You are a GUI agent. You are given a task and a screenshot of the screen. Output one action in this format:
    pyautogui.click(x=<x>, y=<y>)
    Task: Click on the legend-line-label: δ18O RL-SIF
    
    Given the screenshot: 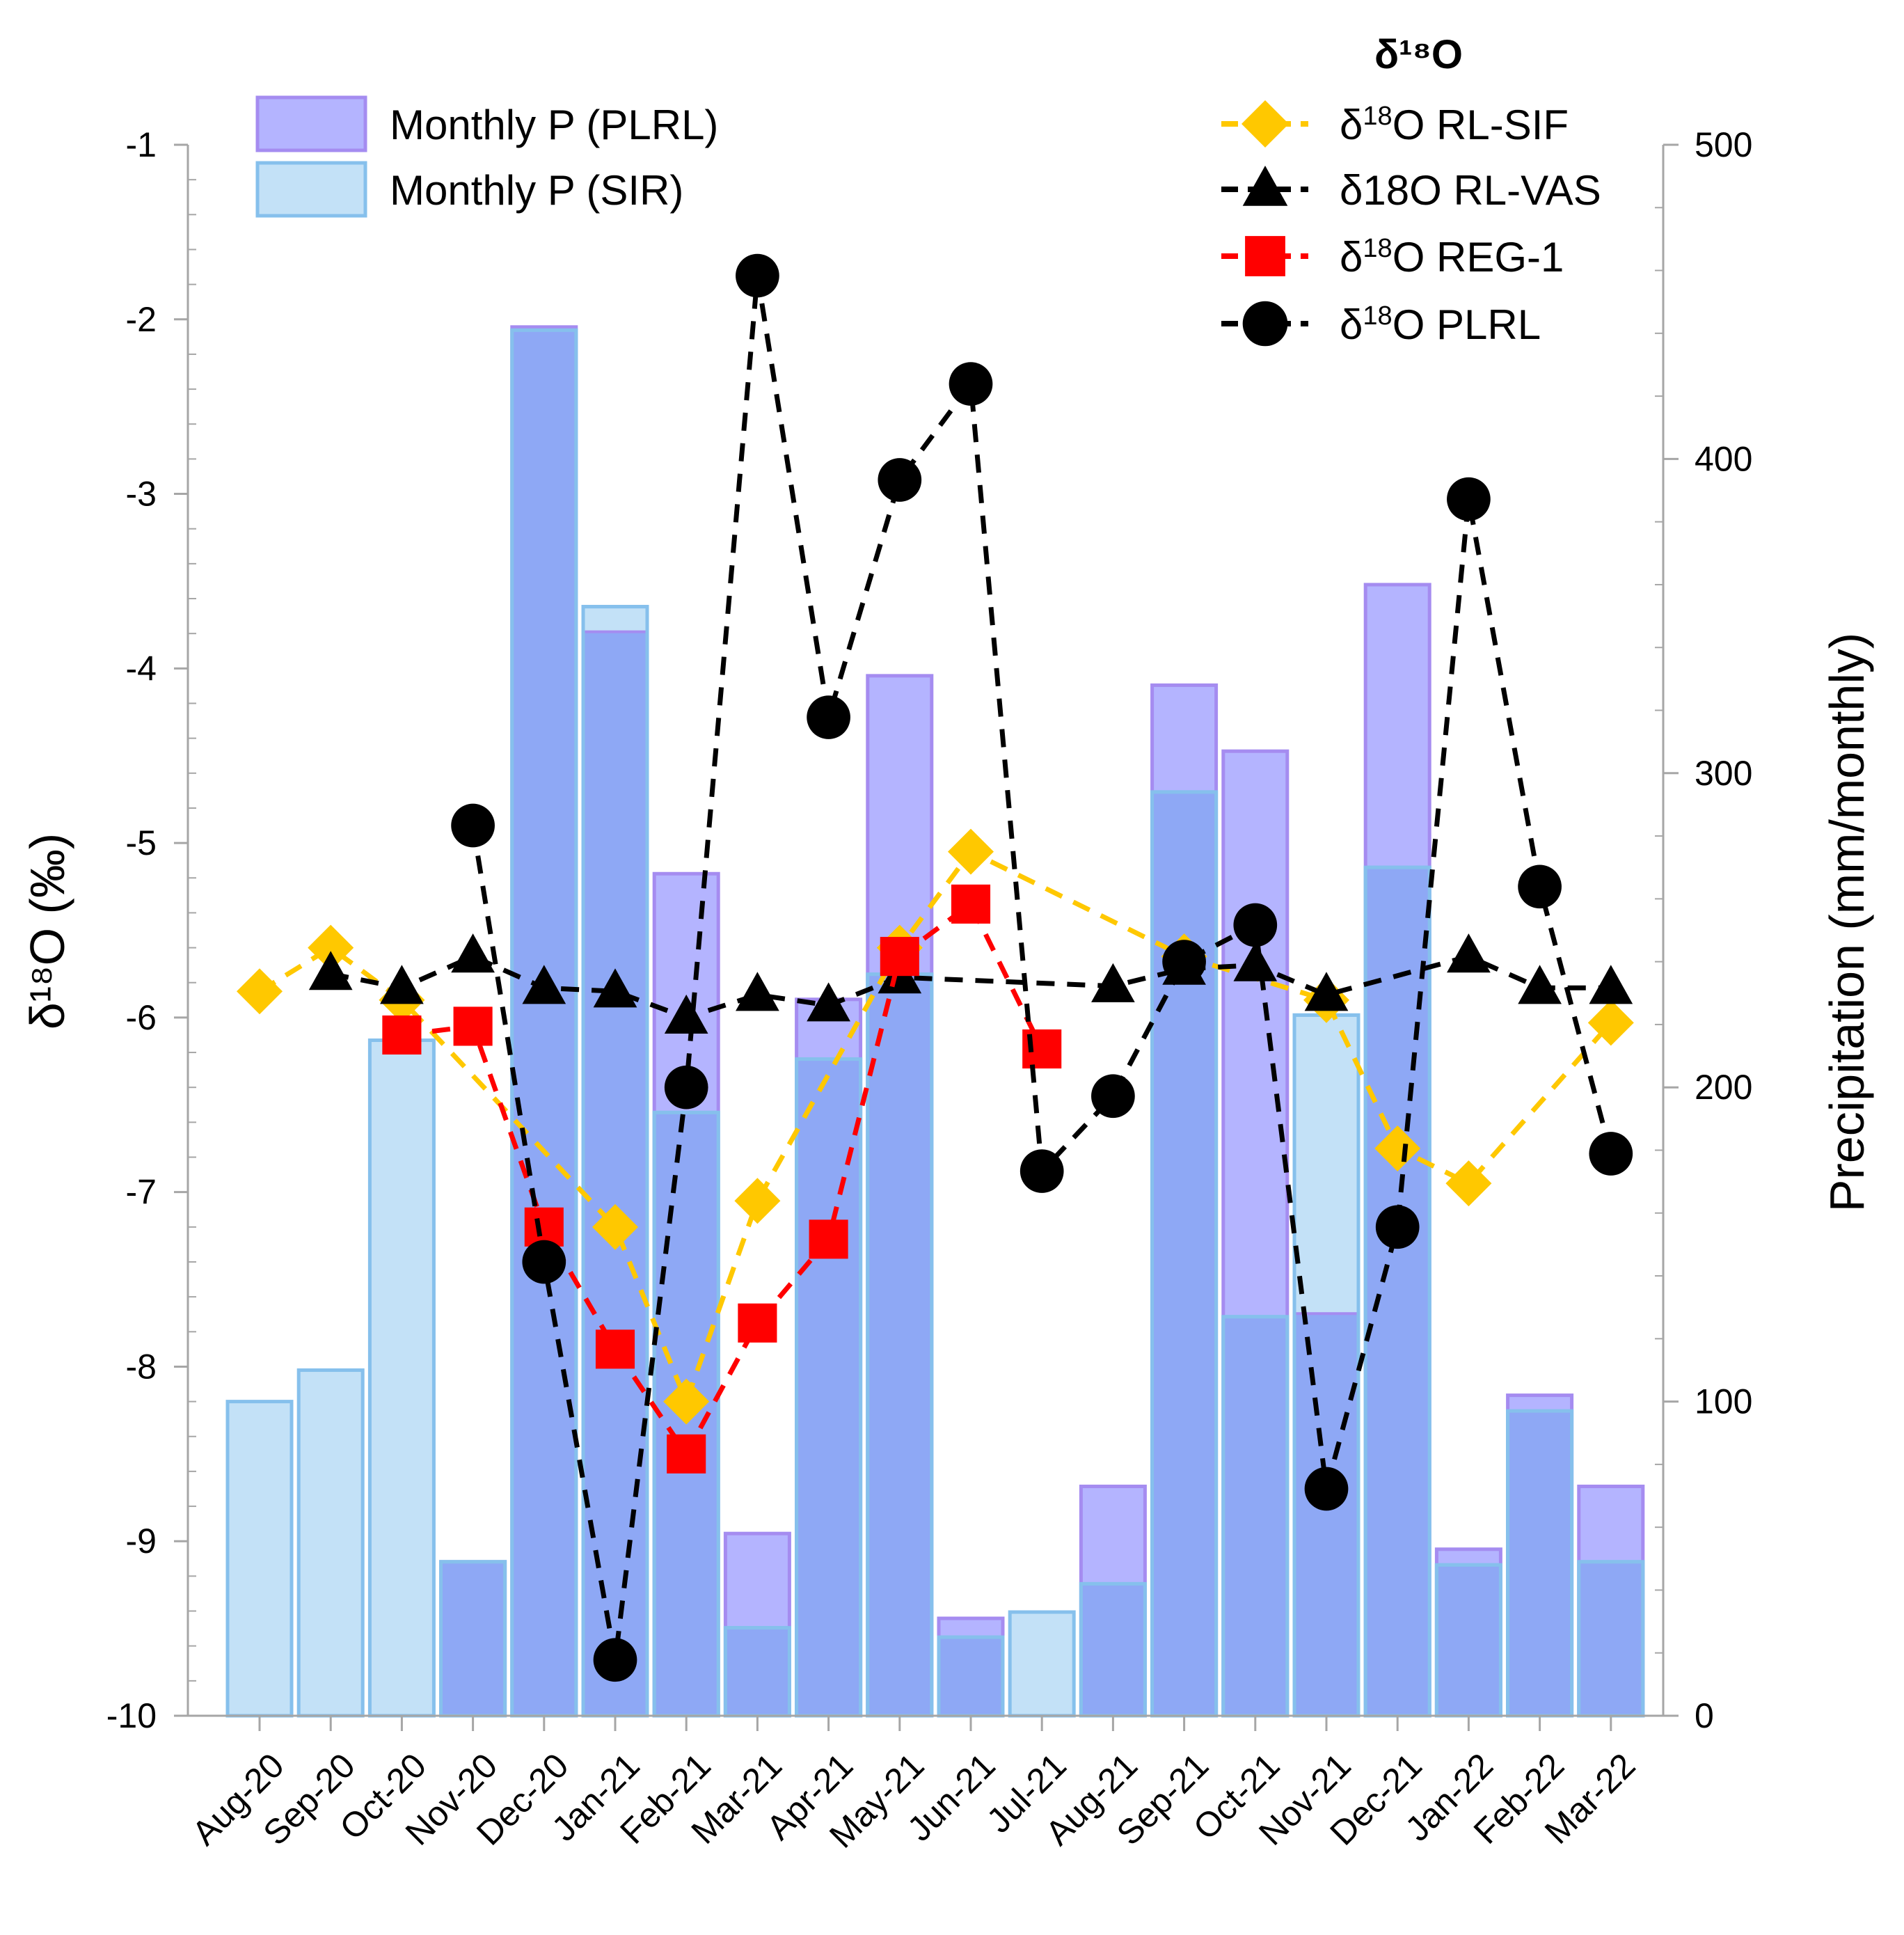 What is the action you would take?
    pyautogui.click(x=1455, y=125)
    